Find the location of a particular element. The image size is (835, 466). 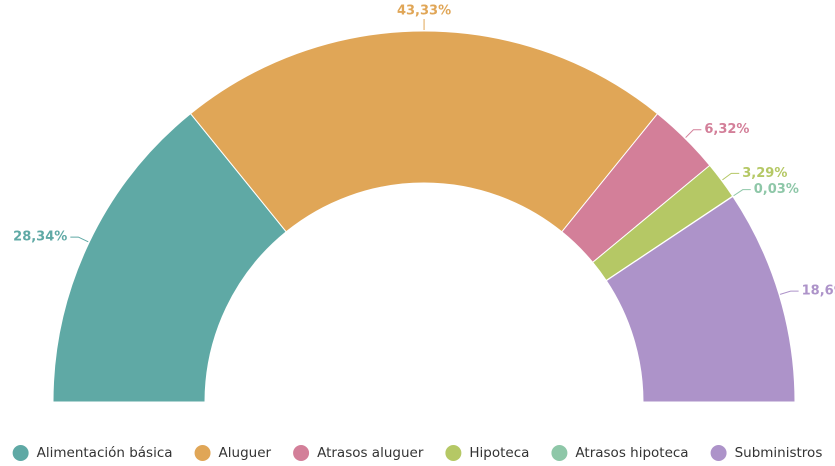

legend-label: Subministros is located at coordinates (779, 453).